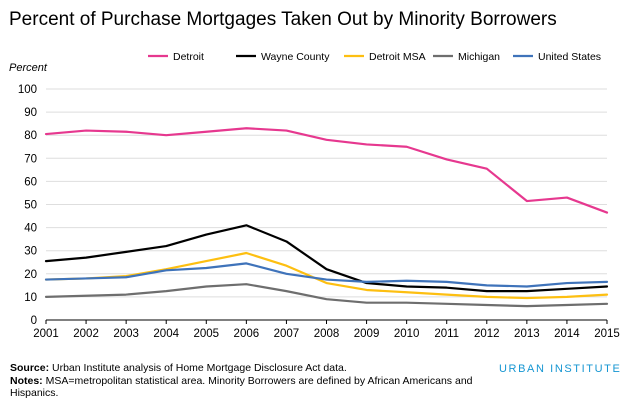  I want to click on y-tick-label: 100, so click(27, 90).